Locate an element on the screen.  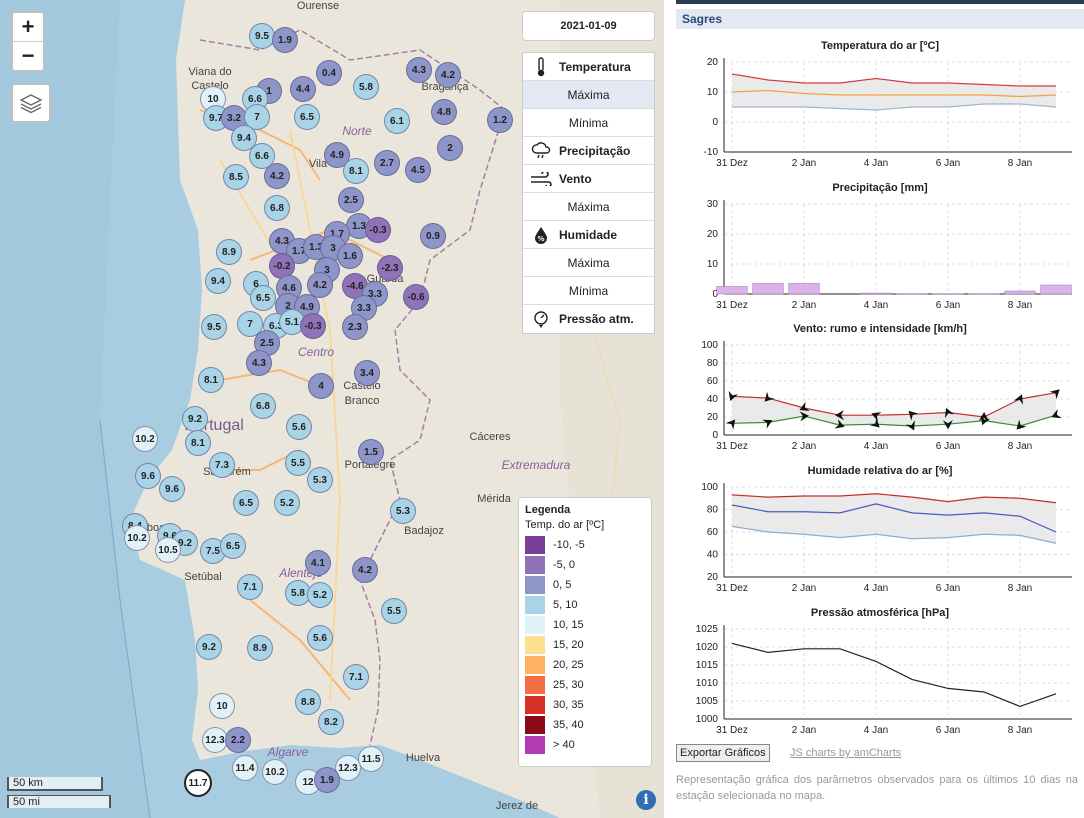
station-marker: 4.8 is located at coordinates (444, 112).